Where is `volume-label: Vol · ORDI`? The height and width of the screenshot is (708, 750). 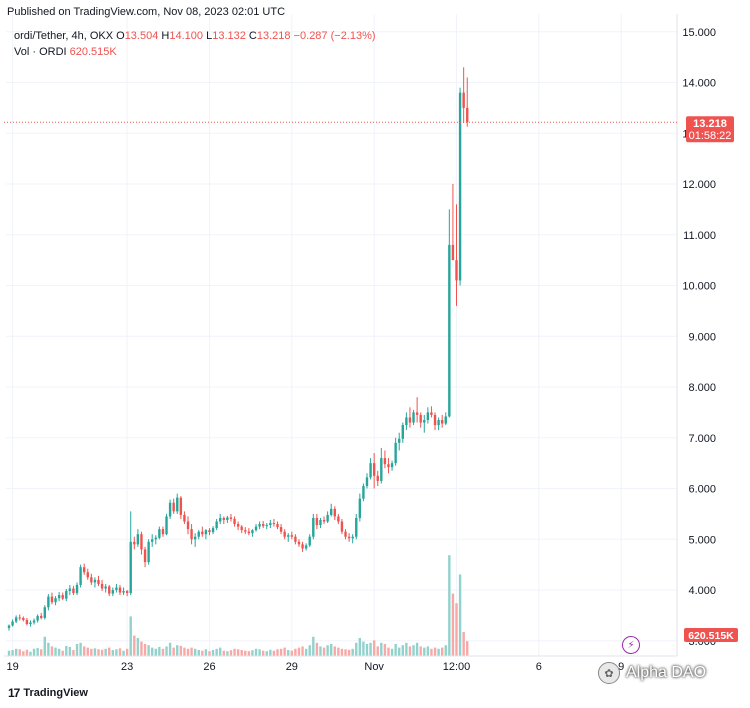
volume-label: Vol · ORDI is located at coordinates (40, 52).